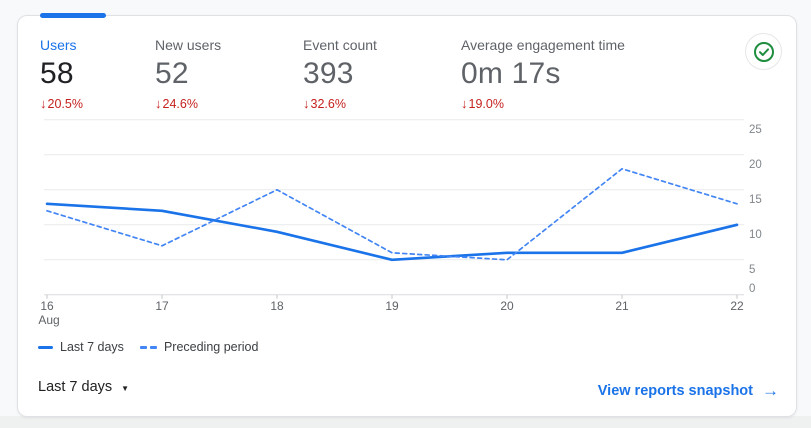  What do you see at coordinates (172, 73) in the screenshot?
I see `metric-value: 52` at bounding box center [172, 73].